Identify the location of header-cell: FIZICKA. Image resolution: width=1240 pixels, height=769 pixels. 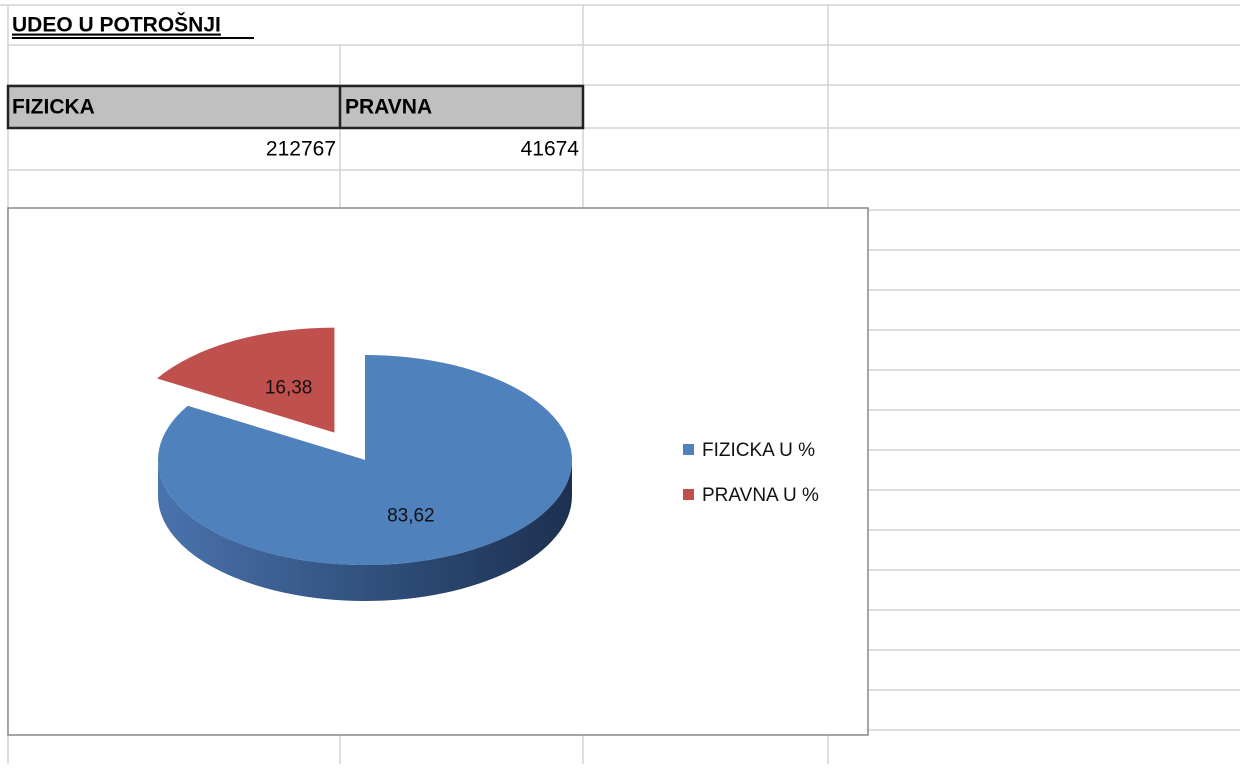
(53, 107).